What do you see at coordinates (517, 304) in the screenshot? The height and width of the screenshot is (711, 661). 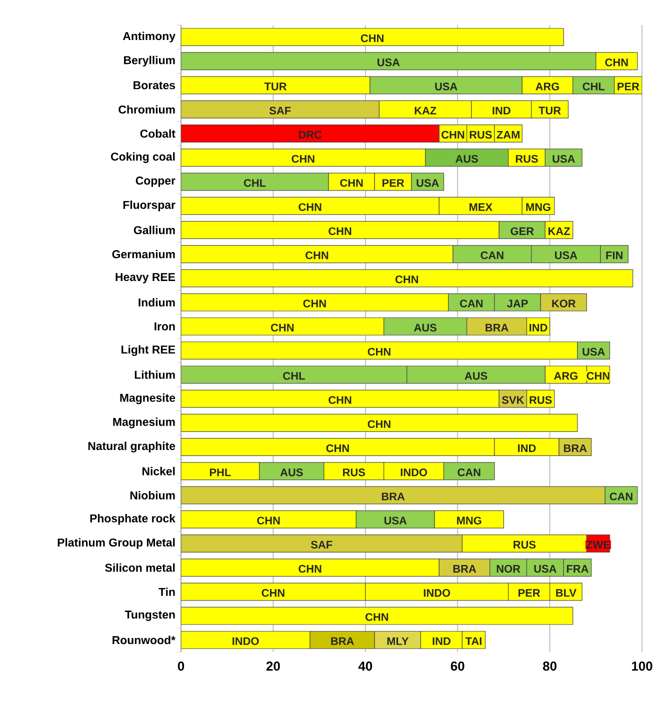 I see `data-label: JAP` at bounding box center [517, 304].